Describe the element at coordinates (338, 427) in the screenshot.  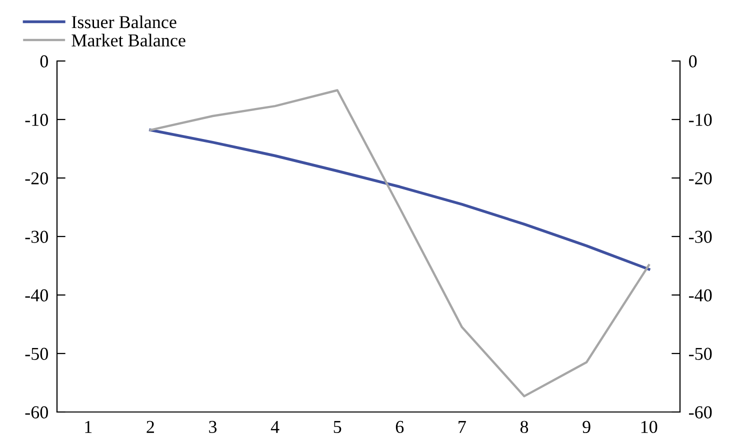
I see `x-tick-label: 5` at that location.